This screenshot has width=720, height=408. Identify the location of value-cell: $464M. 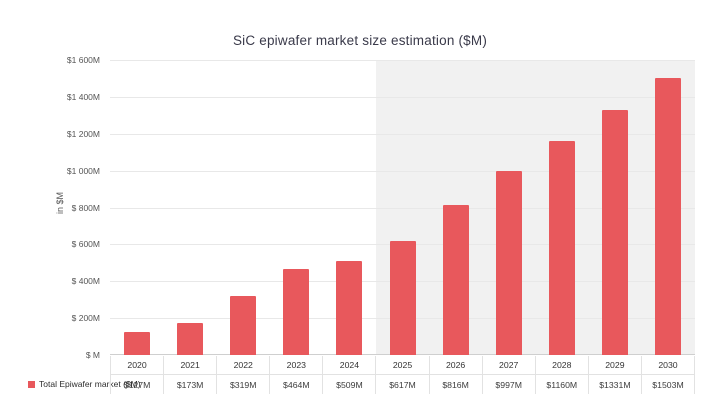
(297, 384).